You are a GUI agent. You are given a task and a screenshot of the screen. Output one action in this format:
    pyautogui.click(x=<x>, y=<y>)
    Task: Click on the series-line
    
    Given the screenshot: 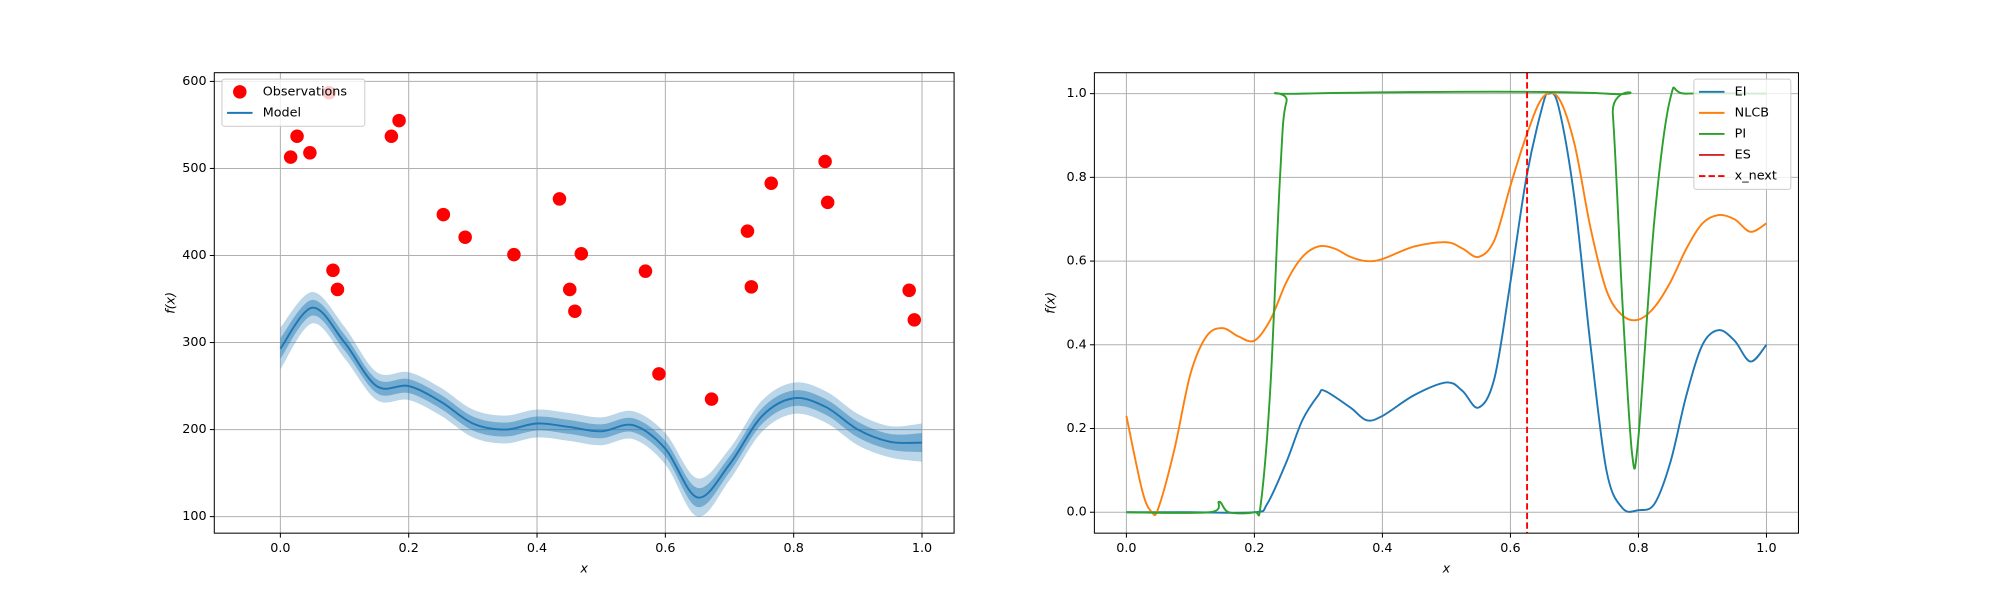 What is the action you would take?
    pyautogui.click(x=601, y=402)
    